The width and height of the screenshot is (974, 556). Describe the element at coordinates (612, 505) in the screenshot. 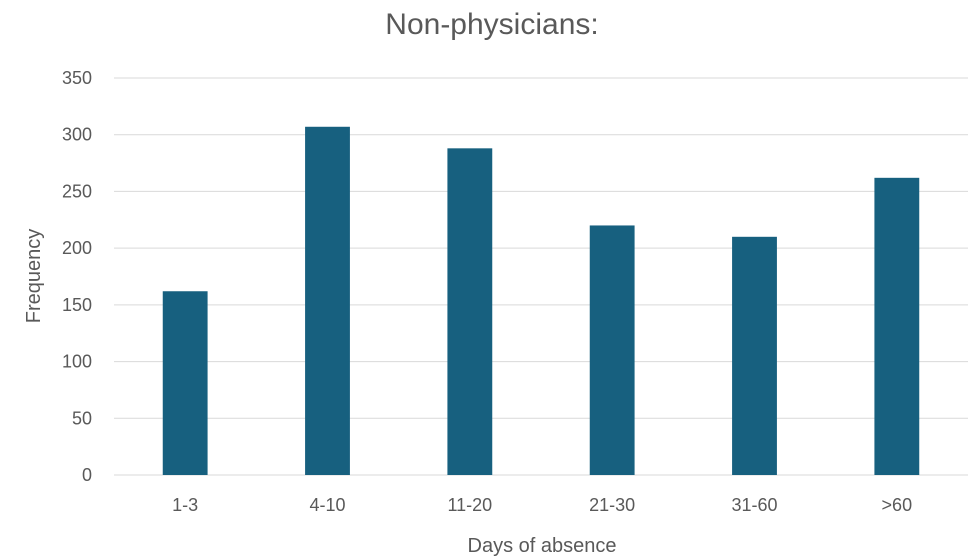

I see `x-tick-label: 21-30` at that location.